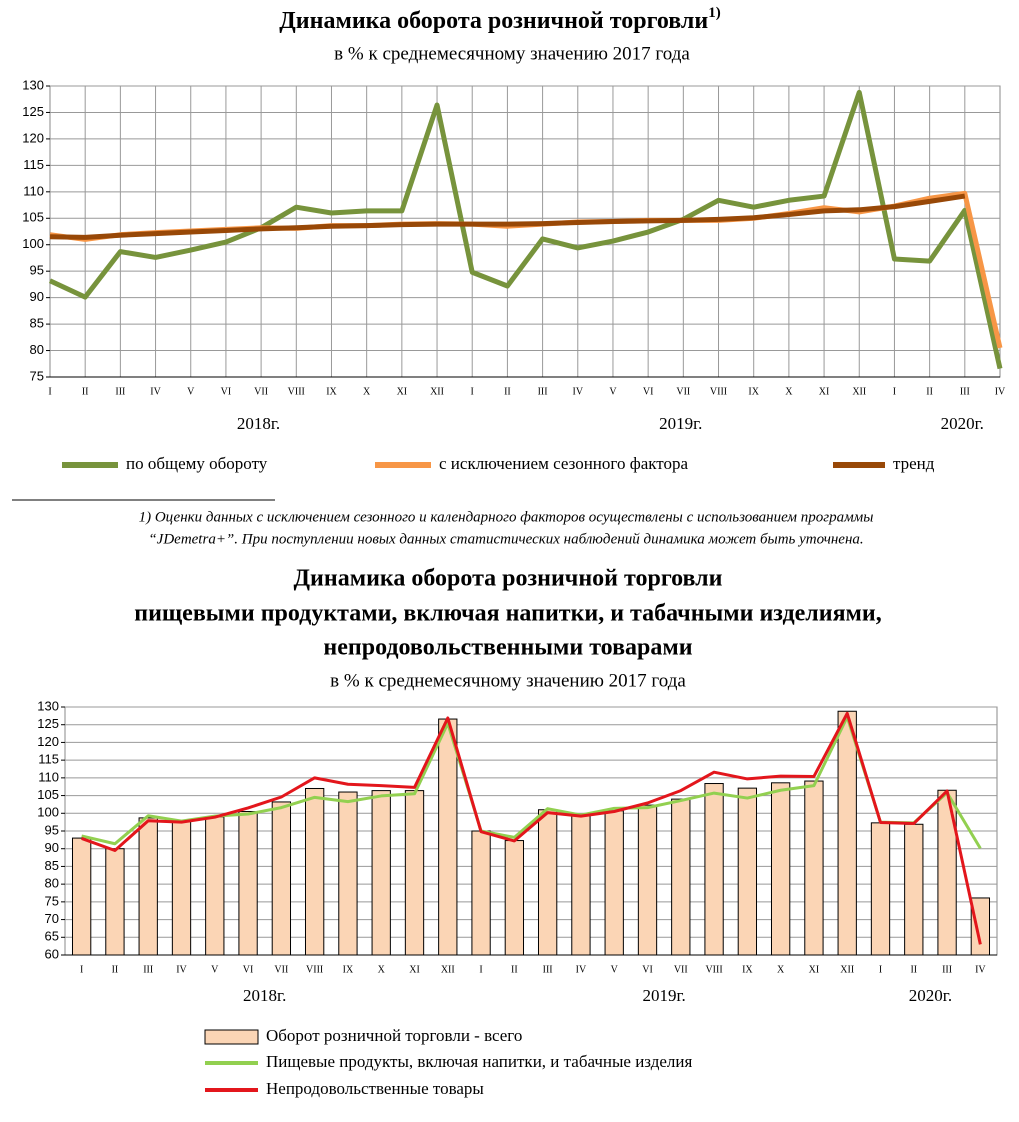  Describe the element at coordinates (48, 812) in the screenshot. I see `y-tick-label: 100` at that location.